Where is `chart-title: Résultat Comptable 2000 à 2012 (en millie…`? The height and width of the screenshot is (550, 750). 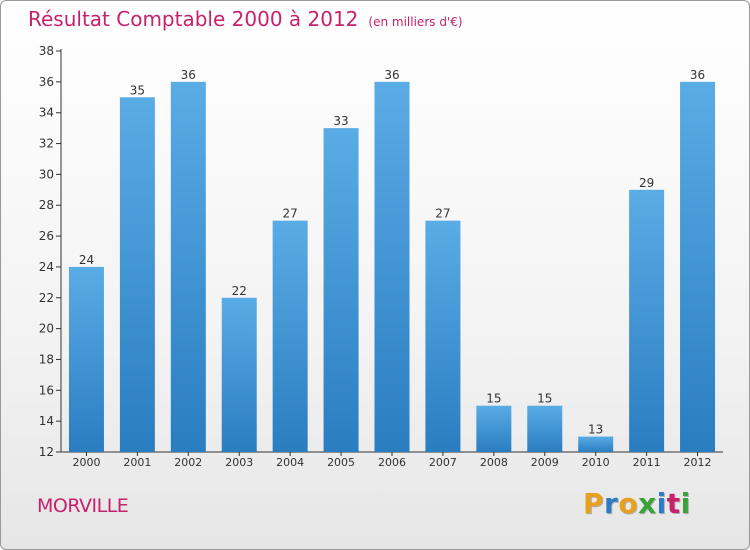
chart-title: Résultat Comptable 2000 à 2012 (en millie… is located at coordinates (245, 19).